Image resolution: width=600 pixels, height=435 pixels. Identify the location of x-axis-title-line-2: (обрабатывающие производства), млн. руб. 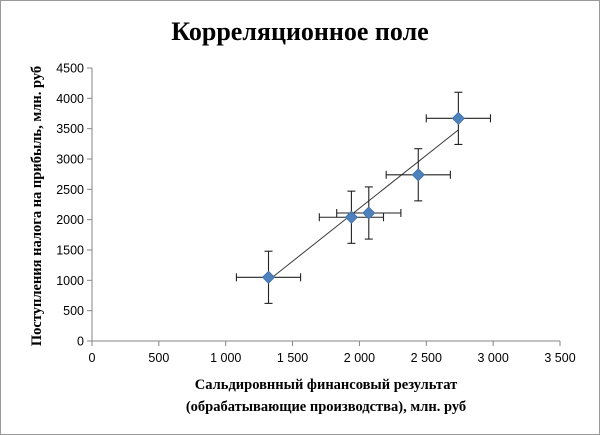
(326, 407).